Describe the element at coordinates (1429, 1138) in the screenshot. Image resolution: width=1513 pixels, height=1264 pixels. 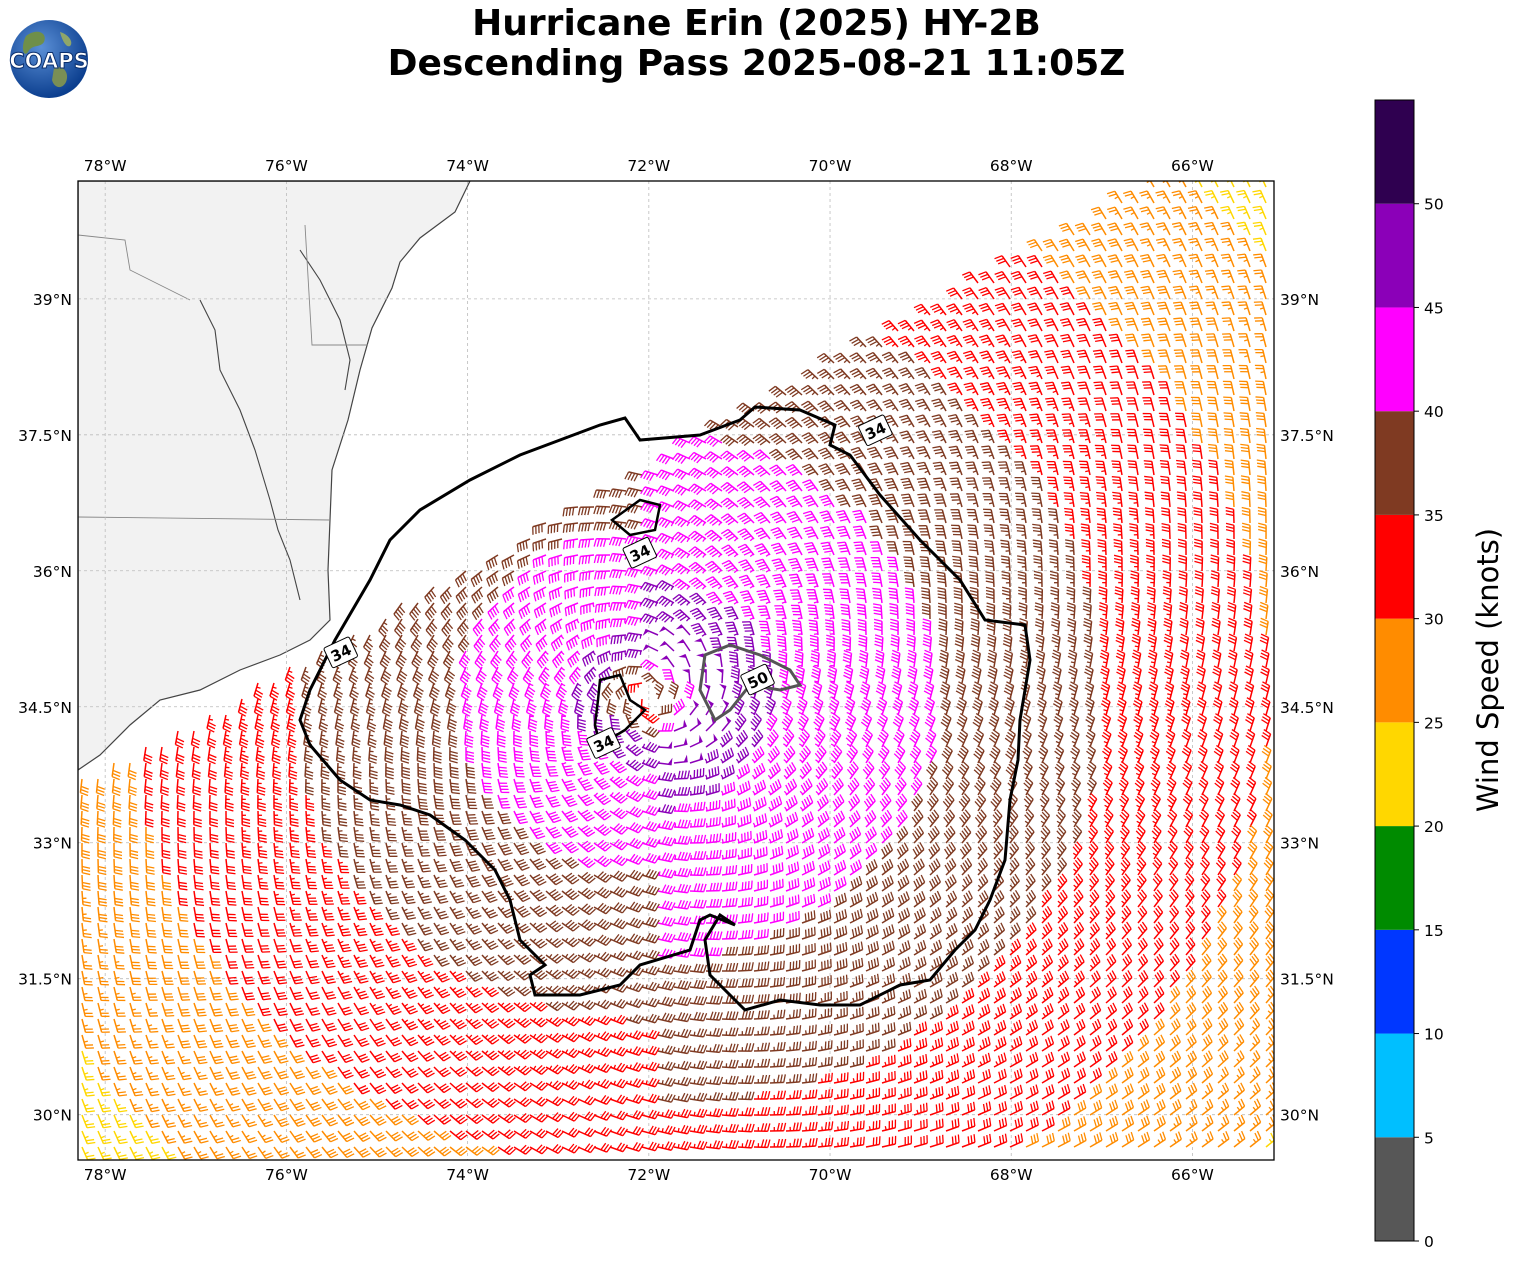
I see `colorbar-tick-label: 5` at that location.